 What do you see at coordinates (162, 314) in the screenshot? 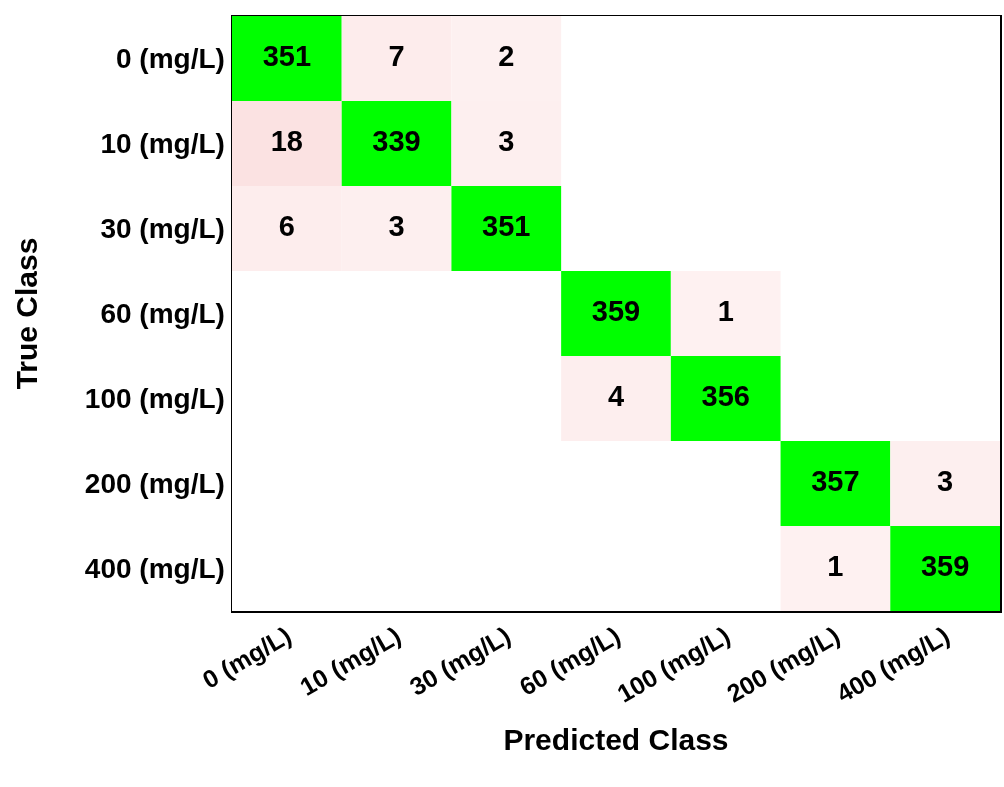
I see `y-tick-label: 60 (mg/L)` at bounding box center [162, 314].